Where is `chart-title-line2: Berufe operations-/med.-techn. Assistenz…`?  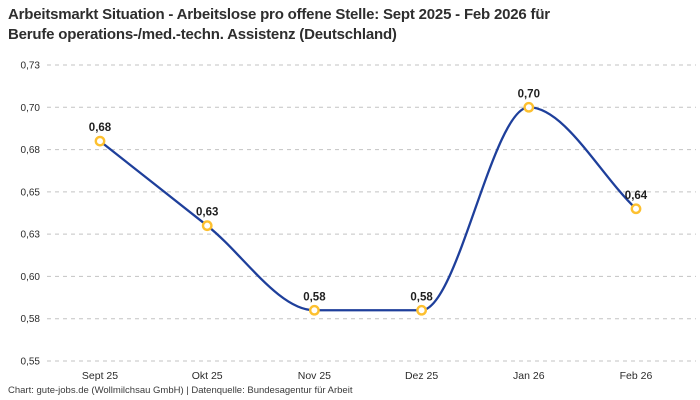 chart-title-line2: Berufe operations-/med.-techn. Assistenz… is located at coordinates (202, 34).